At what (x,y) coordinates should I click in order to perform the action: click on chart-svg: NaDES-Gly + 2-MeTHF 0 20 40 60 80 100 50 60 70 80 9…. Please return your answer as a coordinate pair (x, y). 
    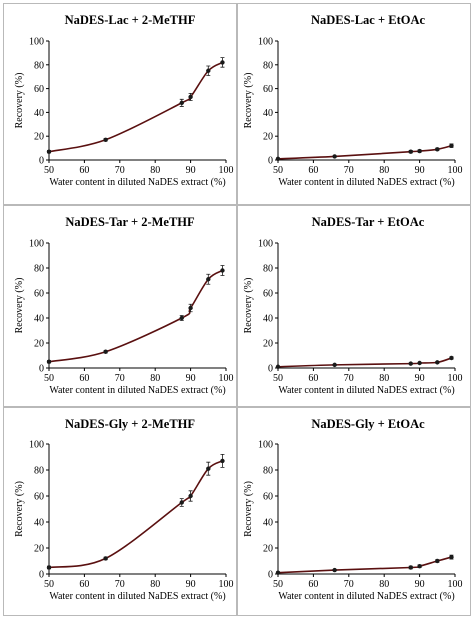
    Looking at the image, I should click on (124, 509).